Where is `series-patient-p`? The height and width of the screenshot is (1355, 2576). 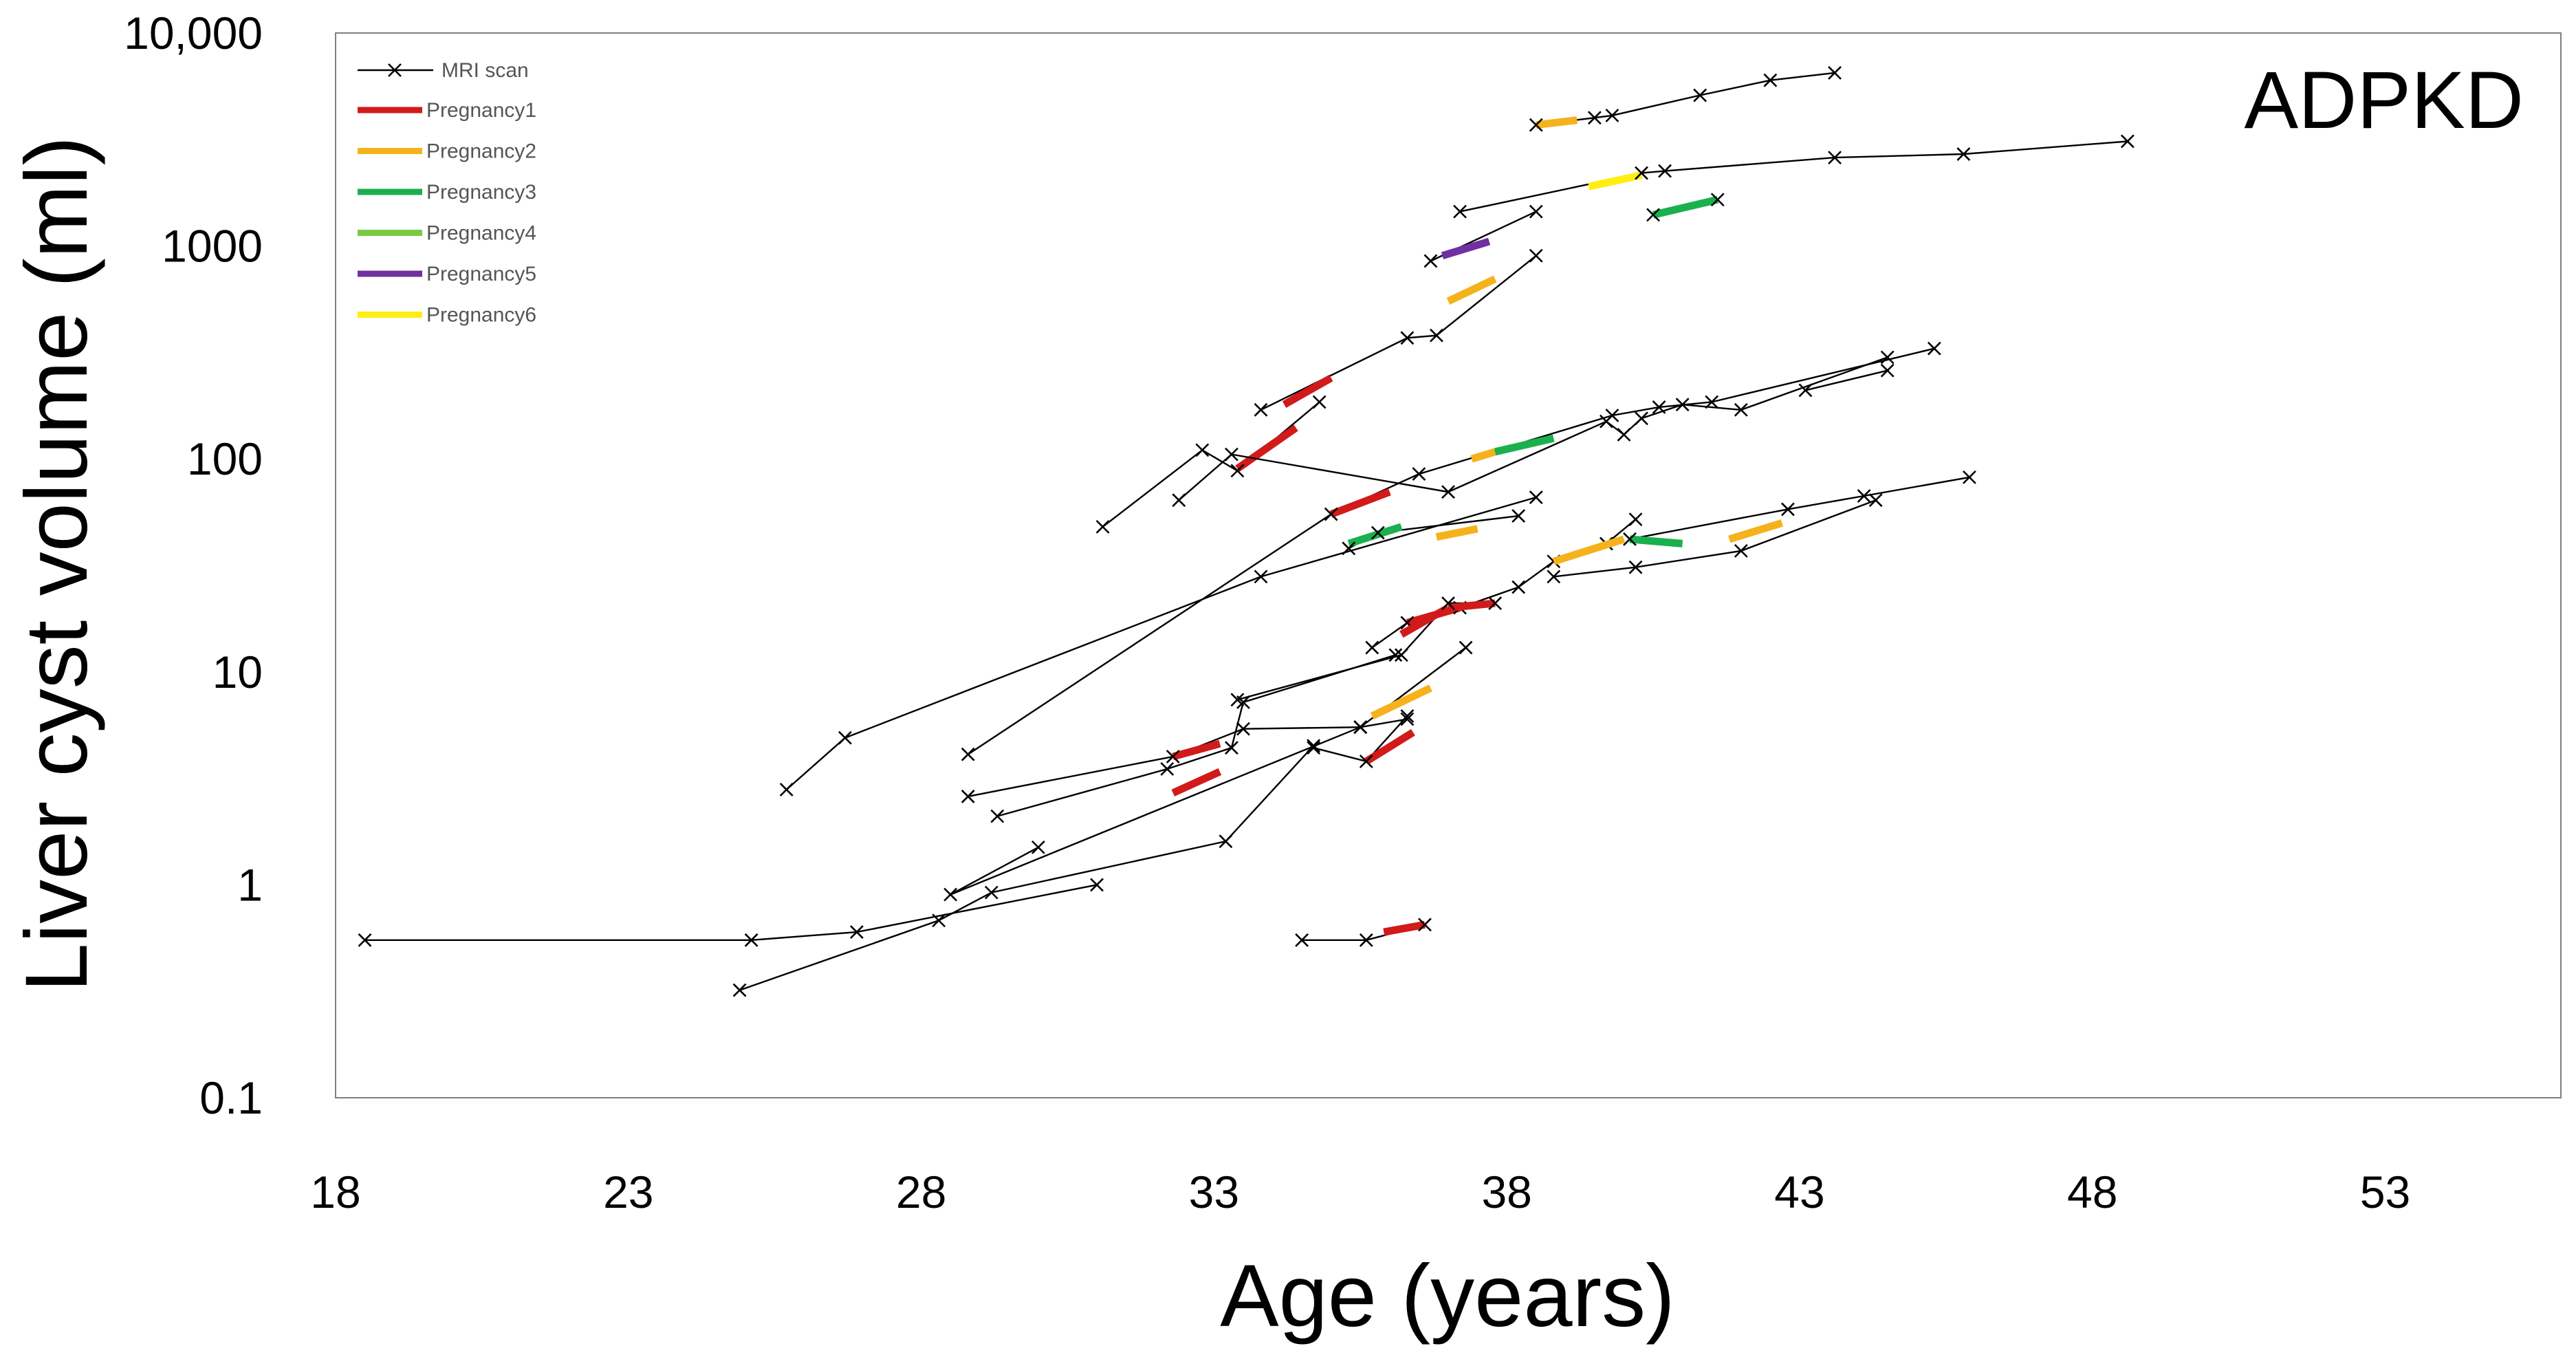
series-patient-p is located at coordinates (1155, 811).